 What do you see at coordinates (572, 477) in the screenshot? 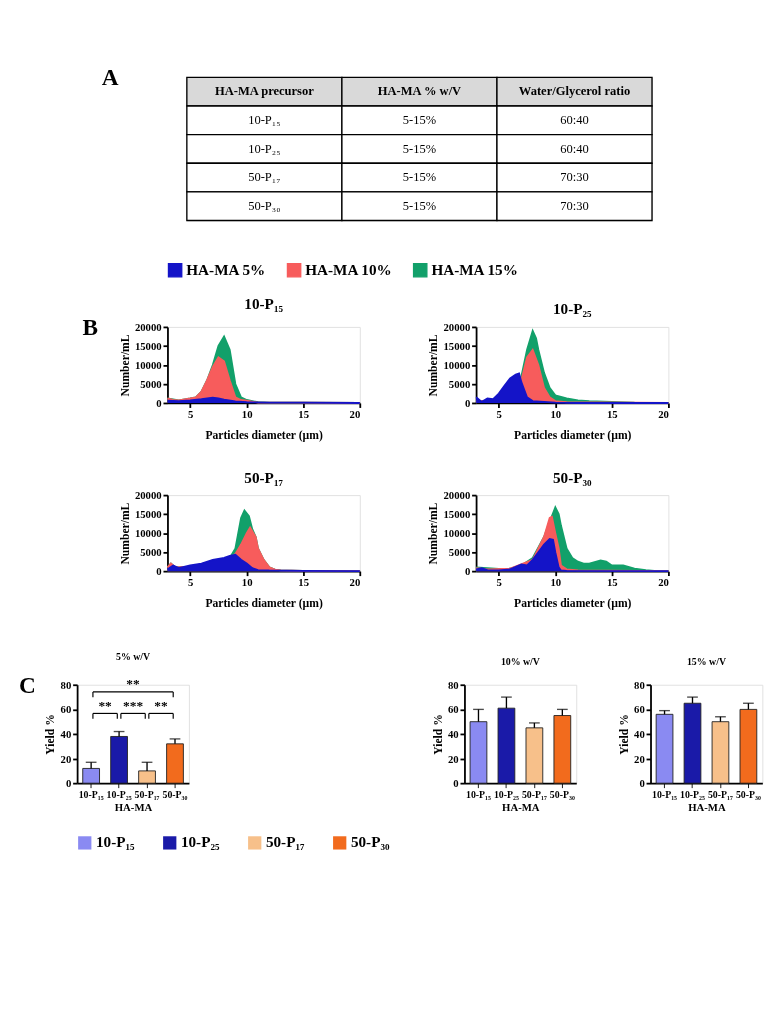
I see `chart-title: 50-P₃₀` at bounding box center [572, 477].